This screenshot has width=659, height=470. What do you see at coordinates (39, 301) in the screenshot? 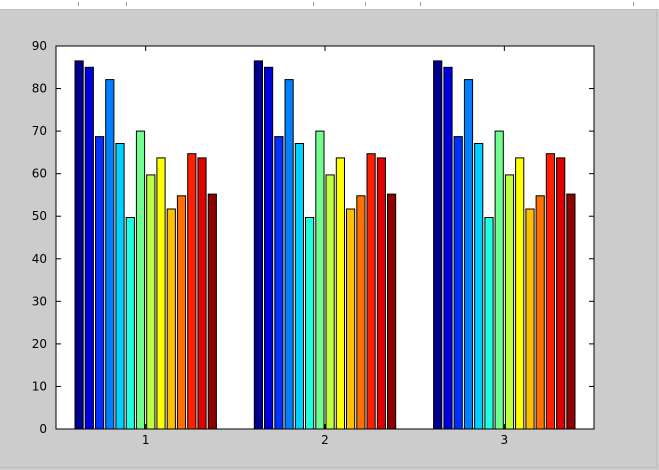
I see `y-tick-label: 30` at bounding box center [39, 301].